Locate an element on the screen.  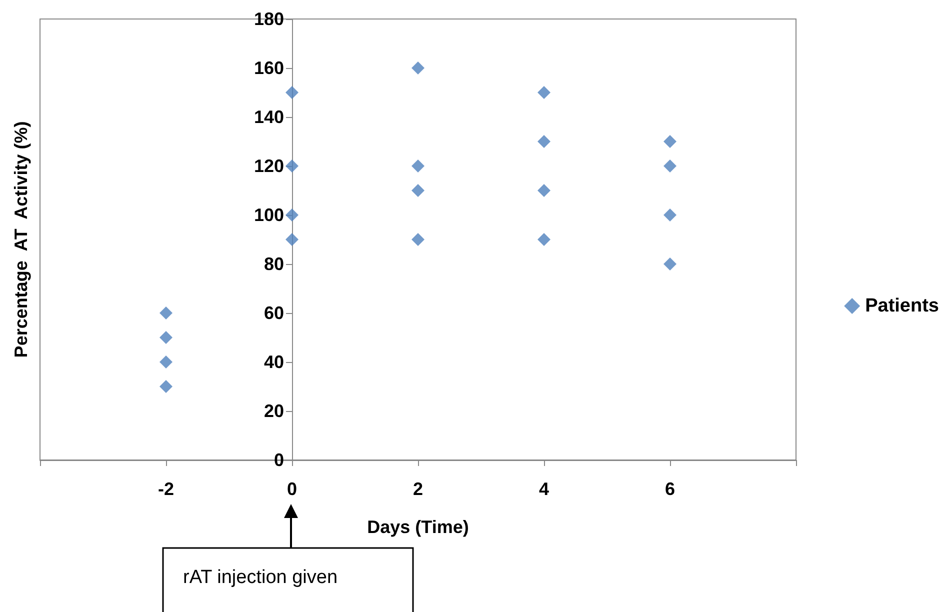
x-axis-title: Days (Time) is located at coordinates (418, 527).